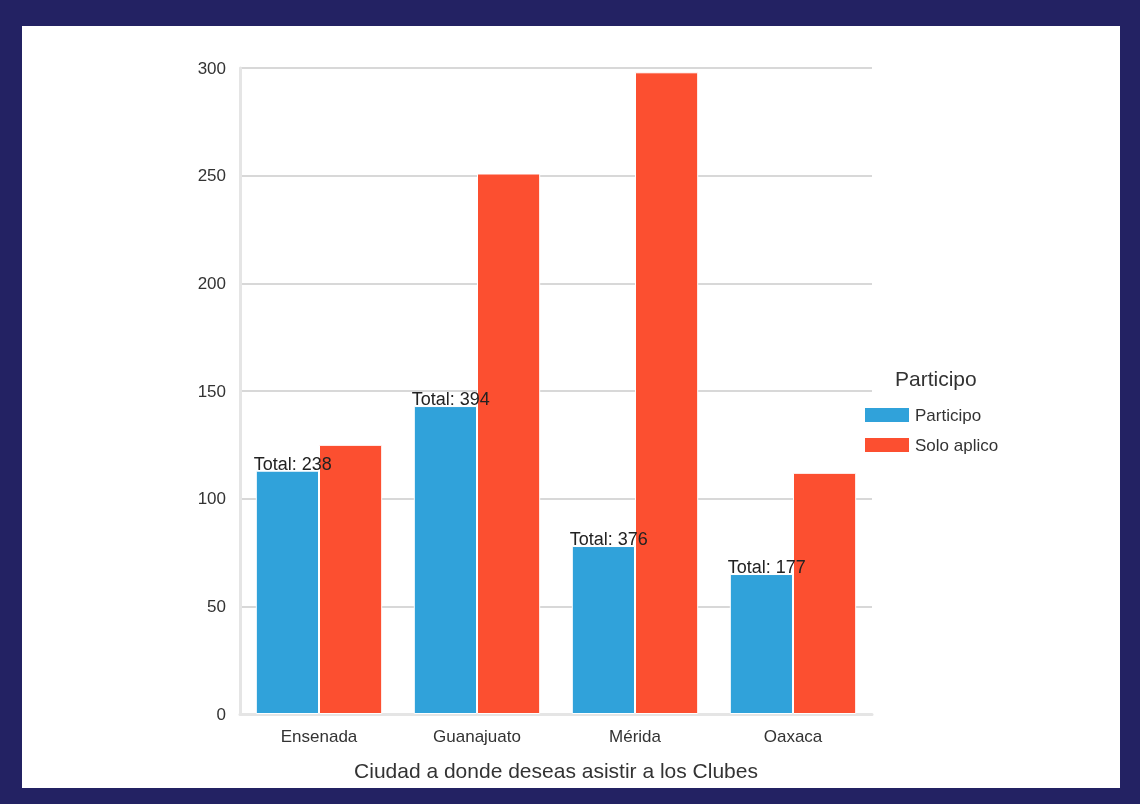 The width and height of the screenshot is (1140, 804). What do you see at coordinates (221, 714) in the screenshot?
I see `y-tick-label: 0` at bounding box center [221, 714].